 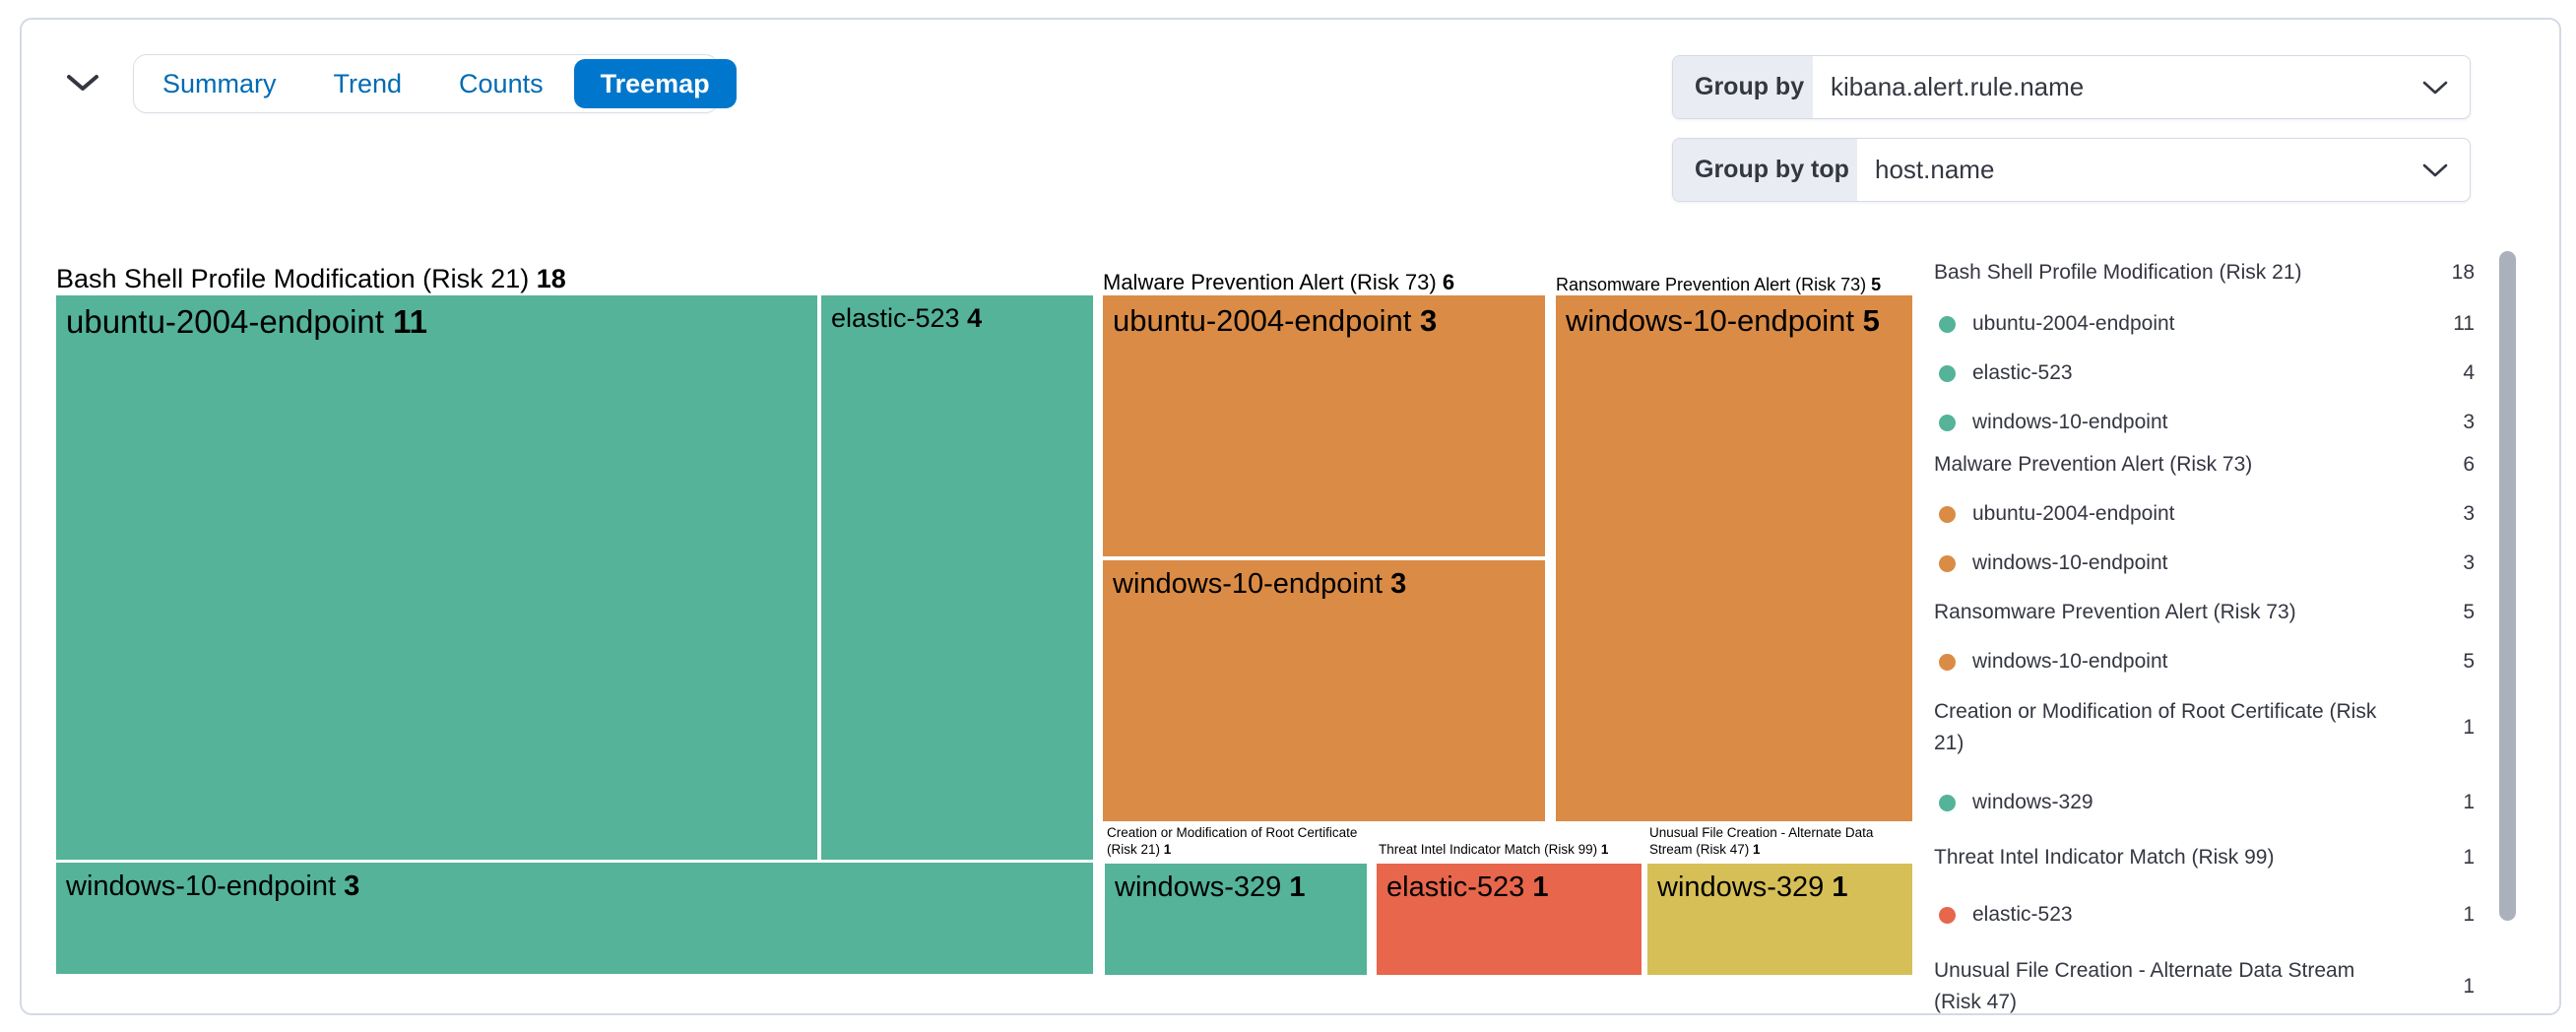 I want to click on group-by-select: Group by kibana.alert.rule.name, so click(x=2071, y=87).